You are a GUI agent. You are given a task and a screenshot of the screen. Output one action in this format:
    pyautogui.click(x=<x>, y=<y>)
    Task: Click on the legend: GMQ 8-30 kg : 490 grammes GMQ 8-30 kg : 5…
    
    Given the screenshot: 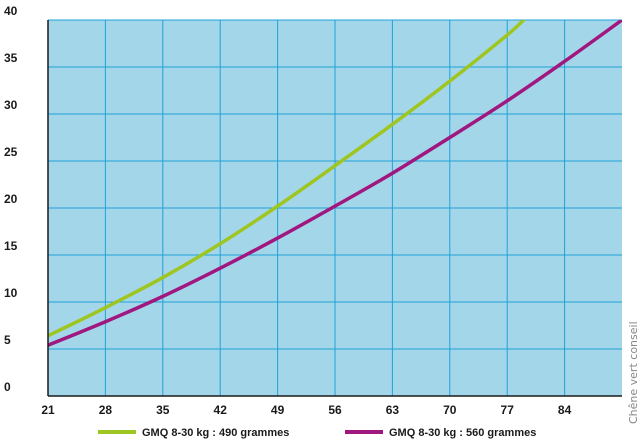 What is the action you would take?
    pyautogui.click(x=317, y=433)
    